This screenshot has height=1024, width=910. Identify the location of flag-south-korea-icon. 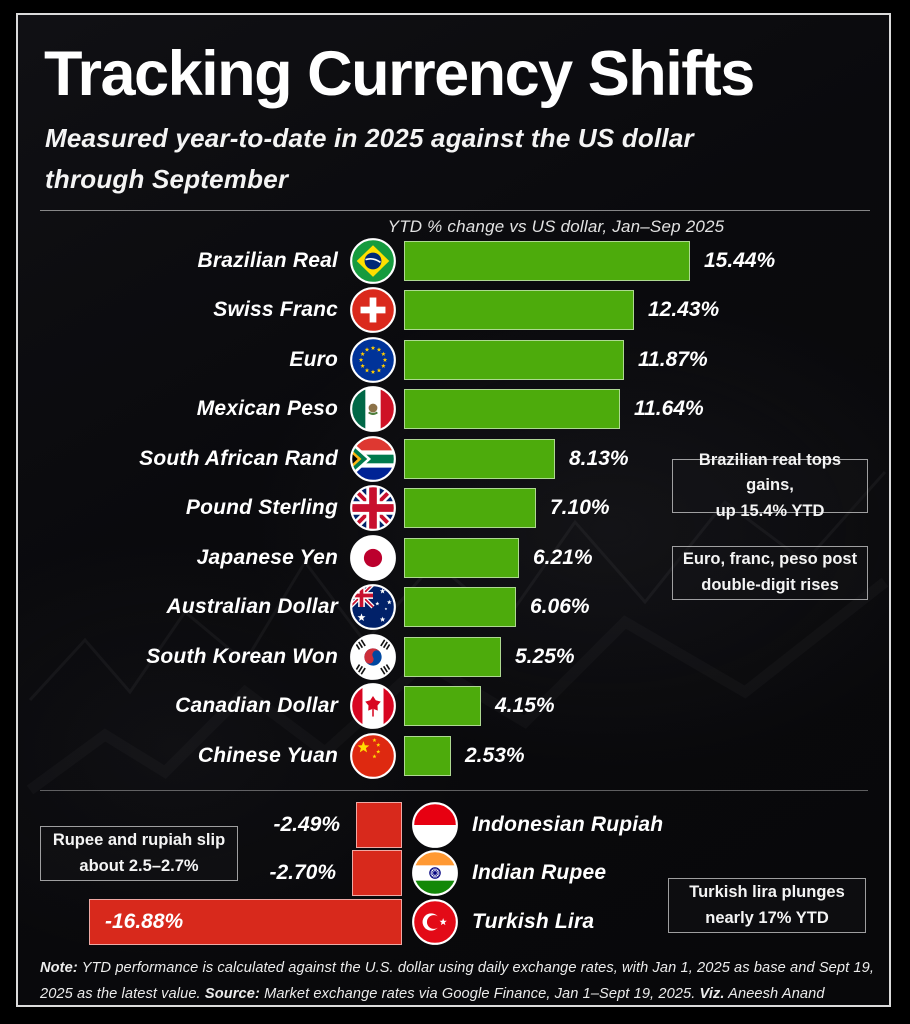
(373, 656).